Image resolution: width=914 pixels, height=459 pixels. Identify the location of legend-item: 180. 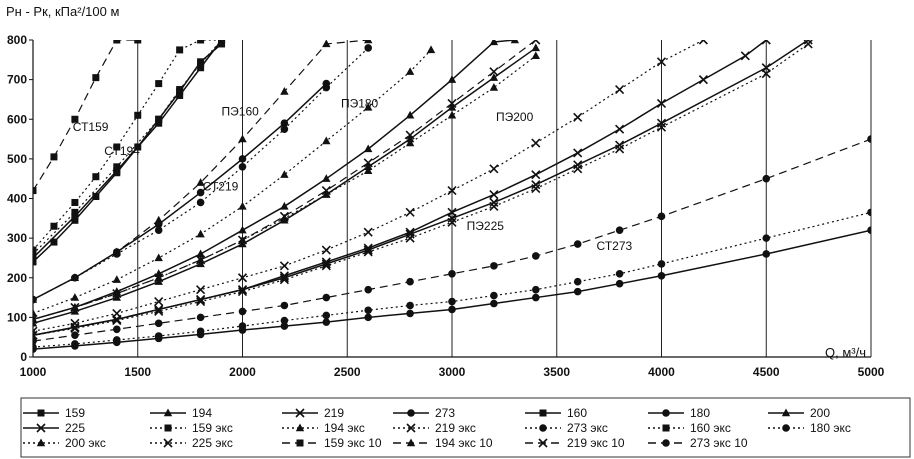
(679, 413).